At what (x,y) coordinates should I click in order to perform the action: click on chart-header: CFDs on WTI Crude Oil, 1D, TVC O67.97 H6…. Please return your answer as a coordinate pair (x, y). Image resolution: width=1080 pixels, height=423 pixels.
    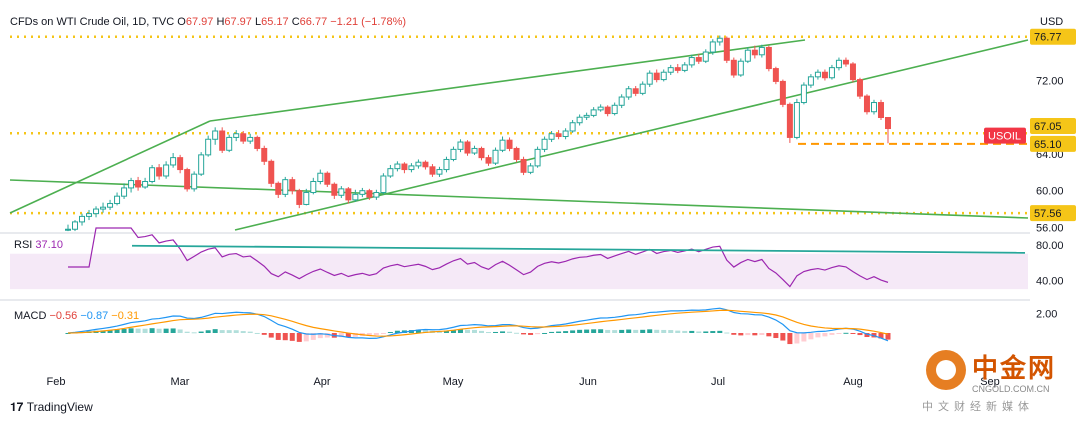
    Looking at the image, I should click on (208, 22).